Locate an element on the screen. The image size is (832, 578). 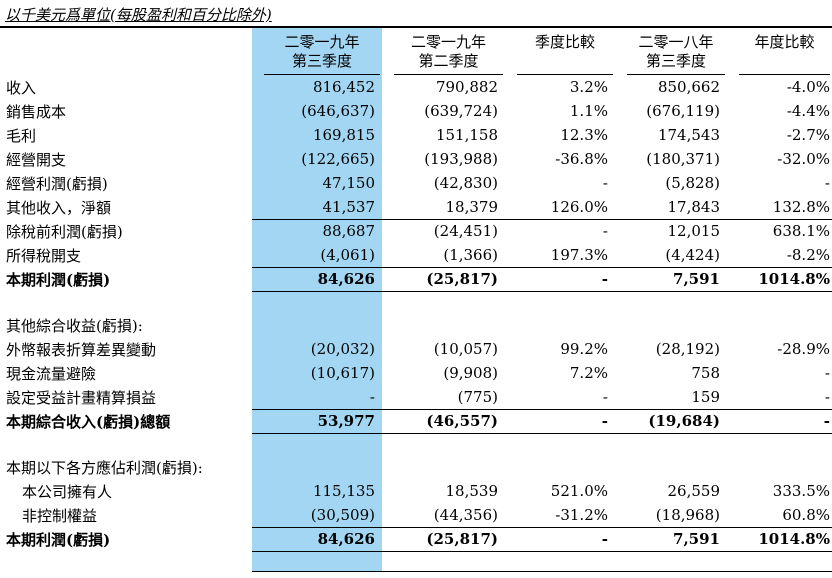
cell-value: 758 is located at coordinates (705, 373).